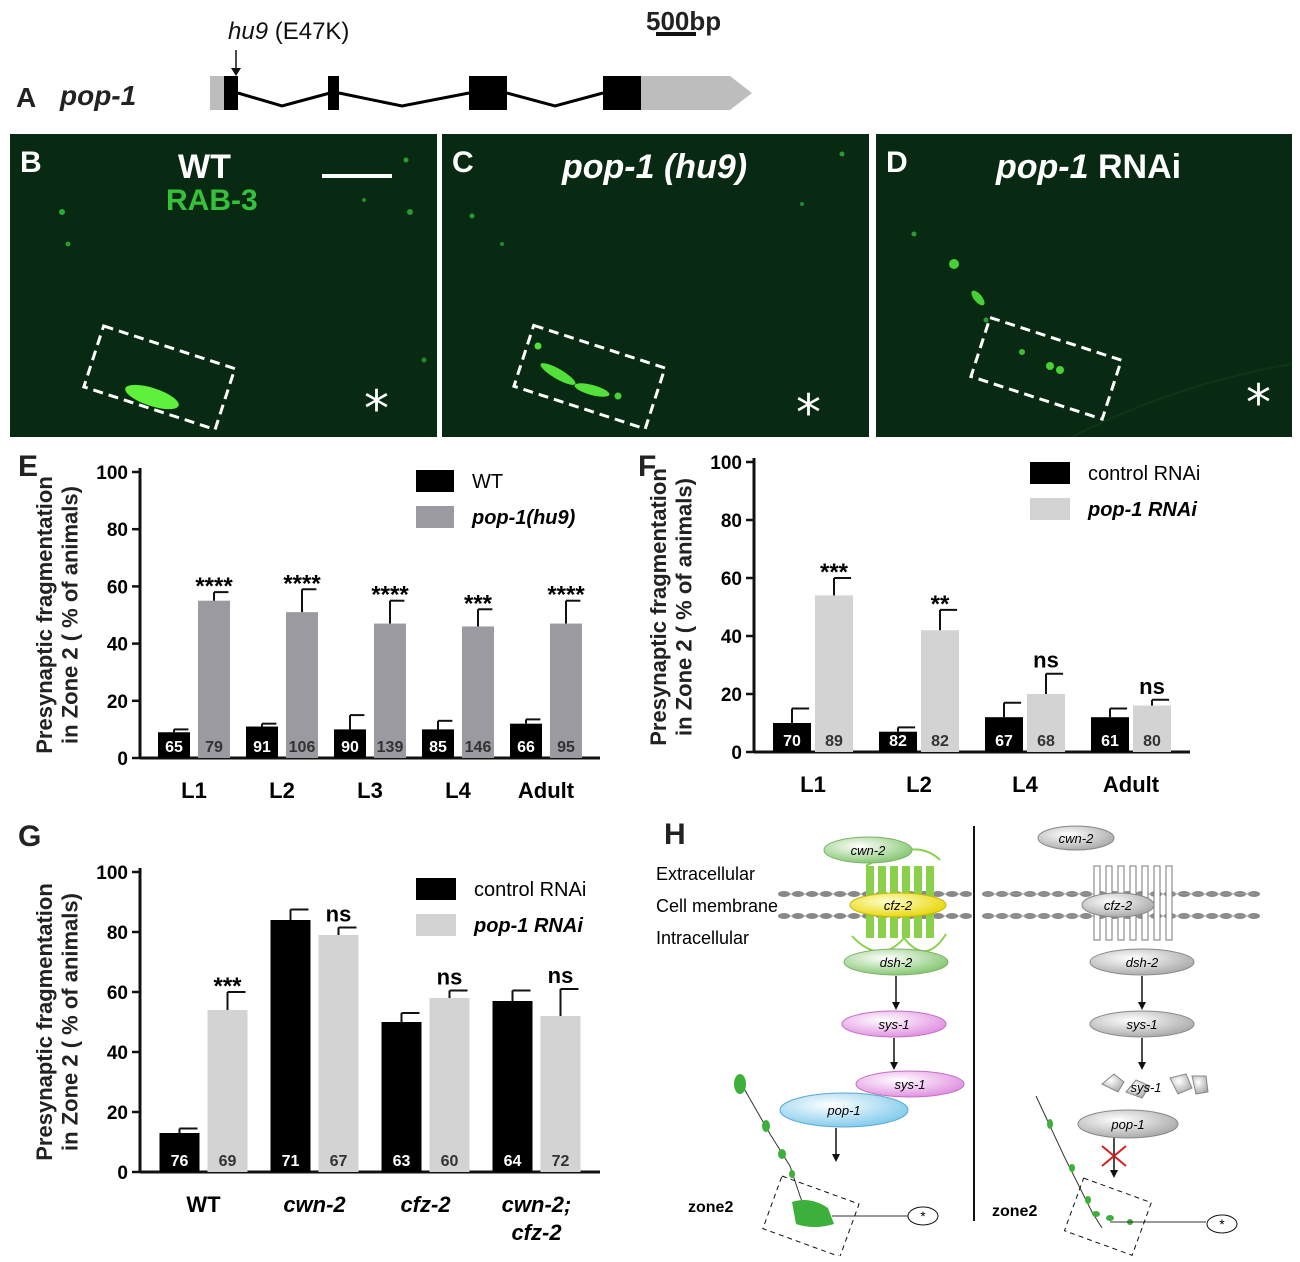  I want to click on extracellular-label: Extracellular, so click(705, 874).